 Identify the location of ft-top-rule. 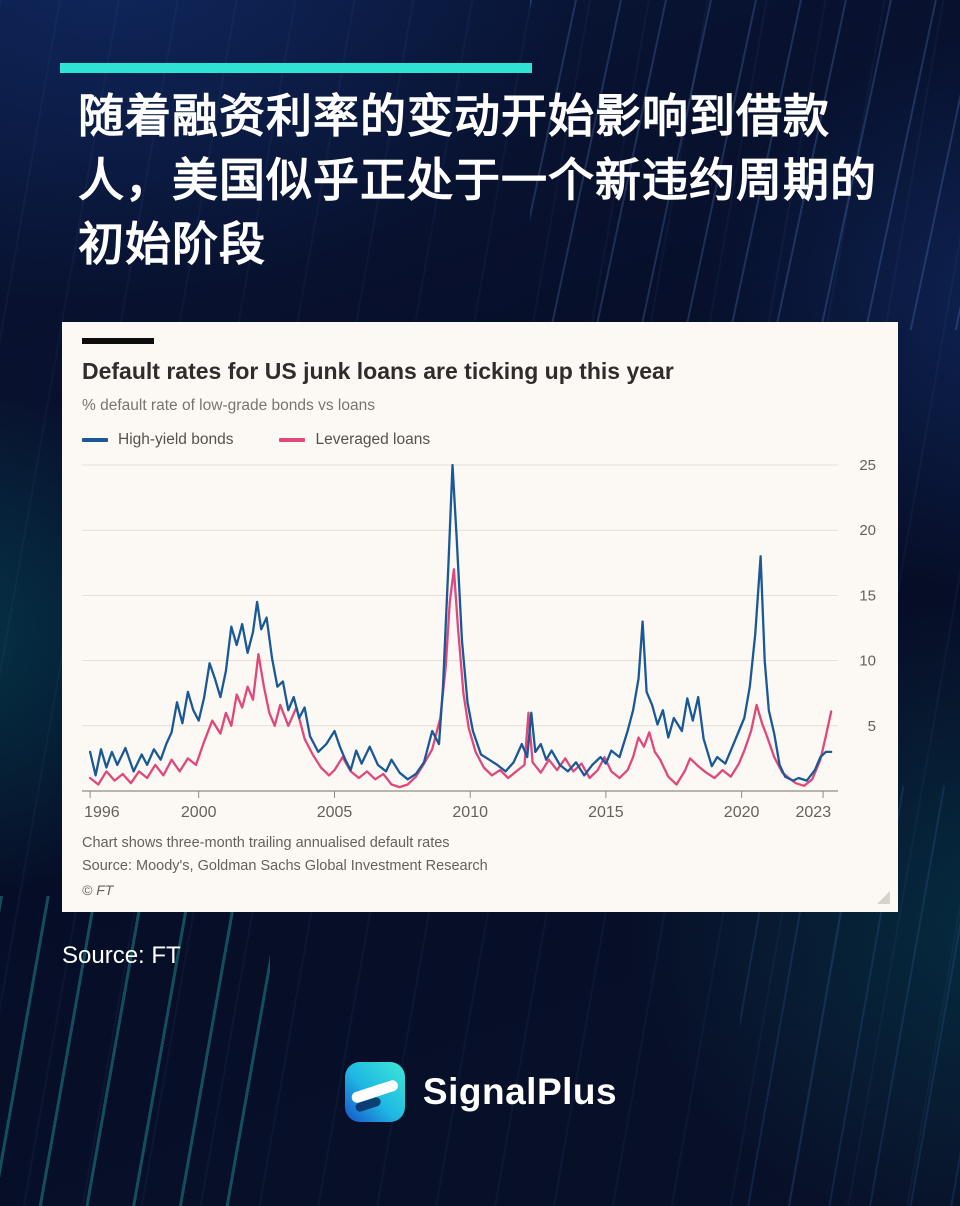
(118, 341).